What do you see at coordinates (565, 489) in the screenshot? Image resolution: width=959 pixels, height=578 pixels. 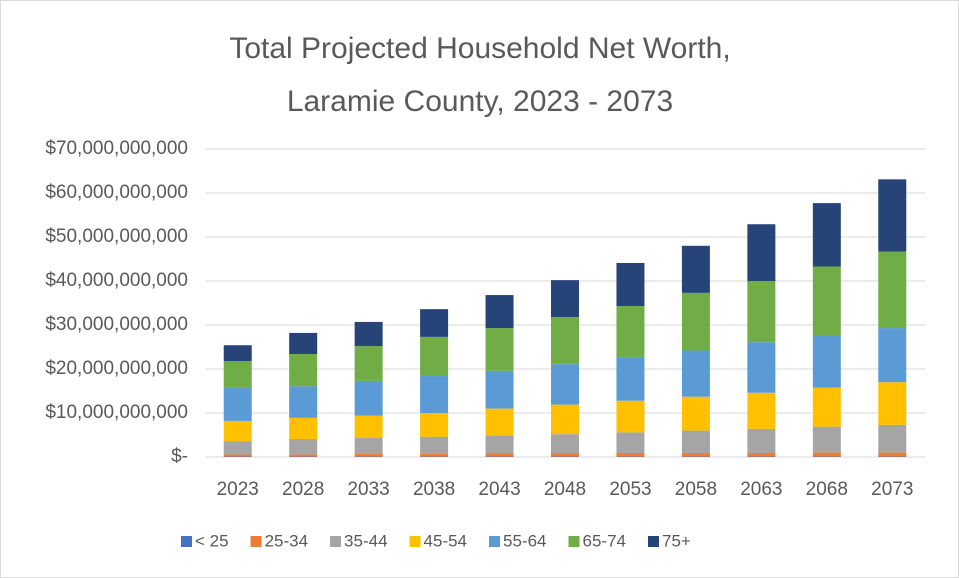 I see `x-tick-label: 2048` at bounding box center [565, 489].